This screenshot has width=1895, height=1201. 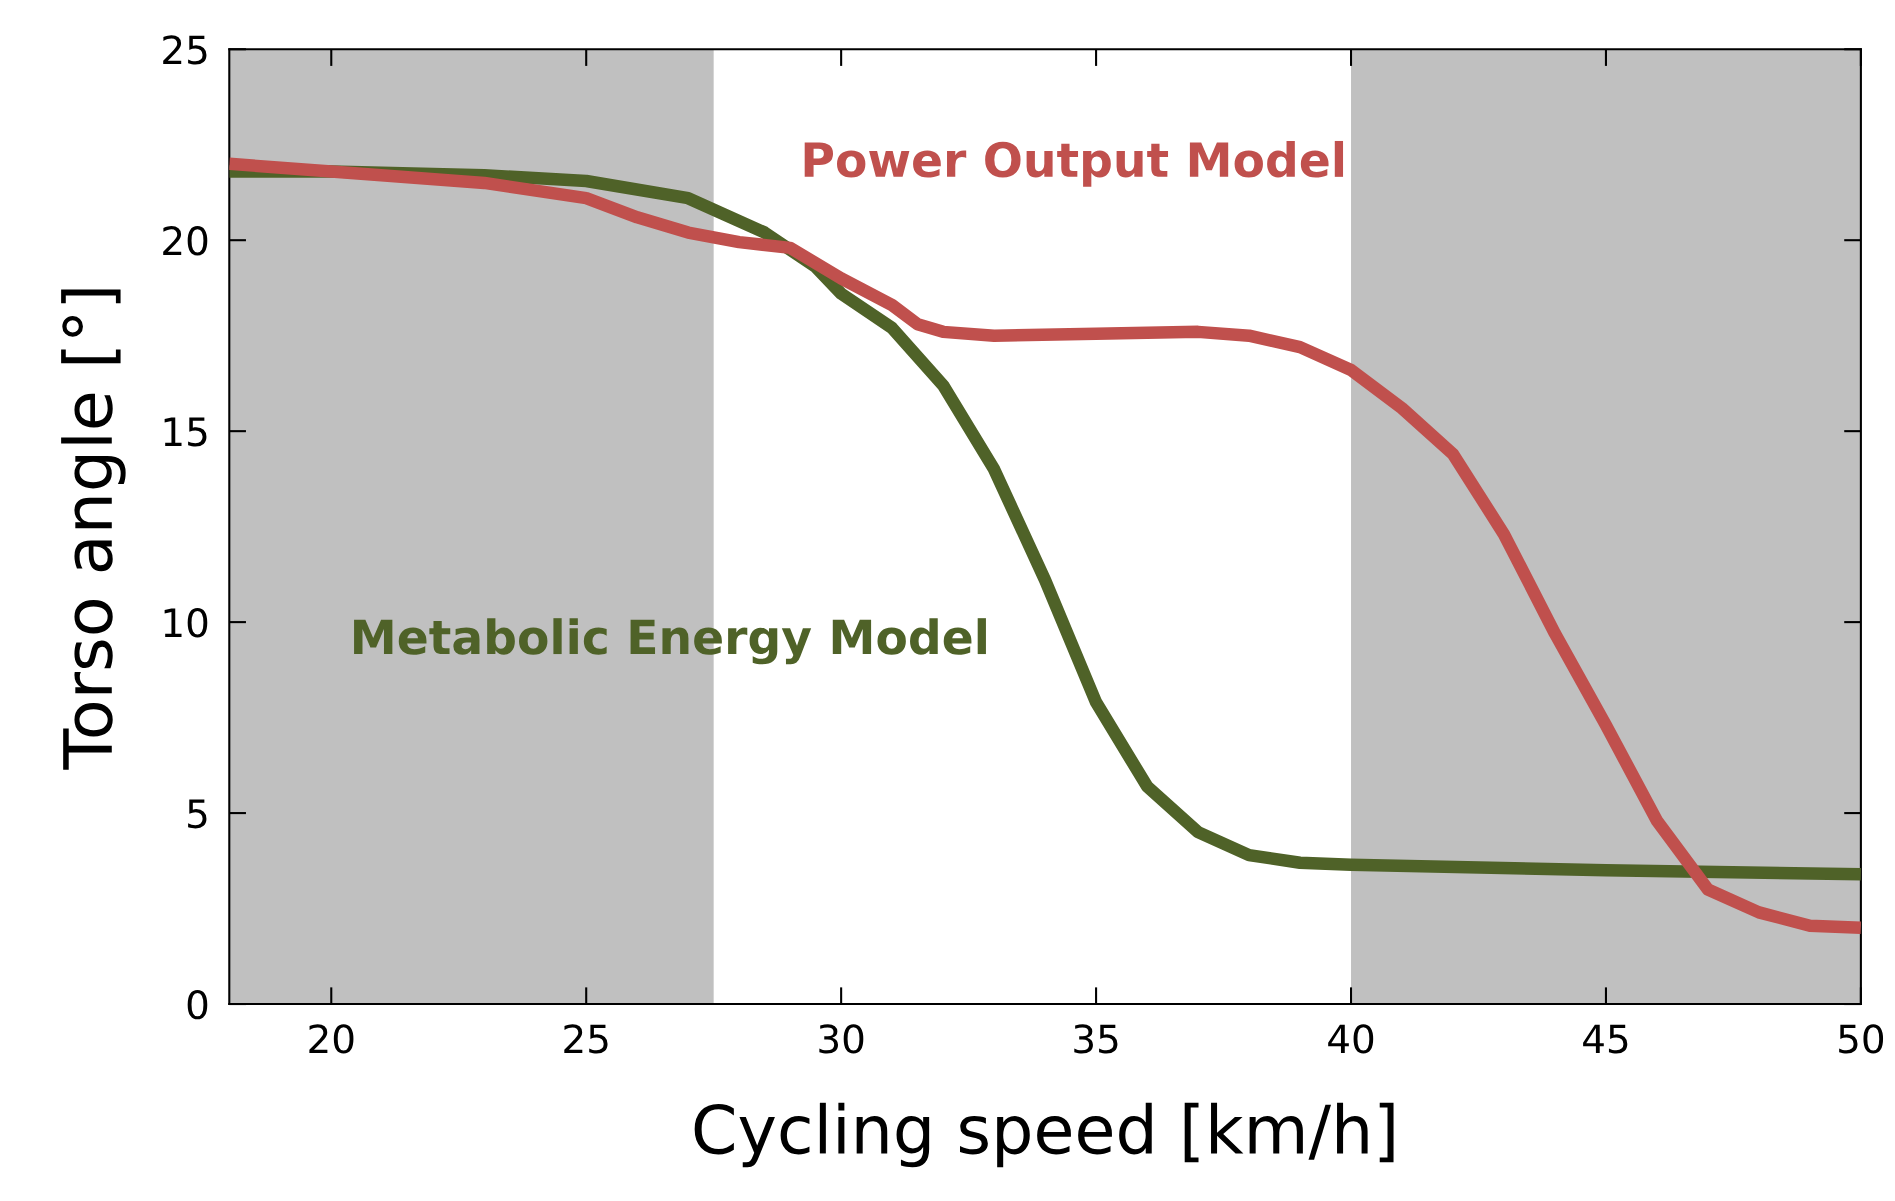 I want to click on y-tick-label: 15, so click(x=185, y=432).